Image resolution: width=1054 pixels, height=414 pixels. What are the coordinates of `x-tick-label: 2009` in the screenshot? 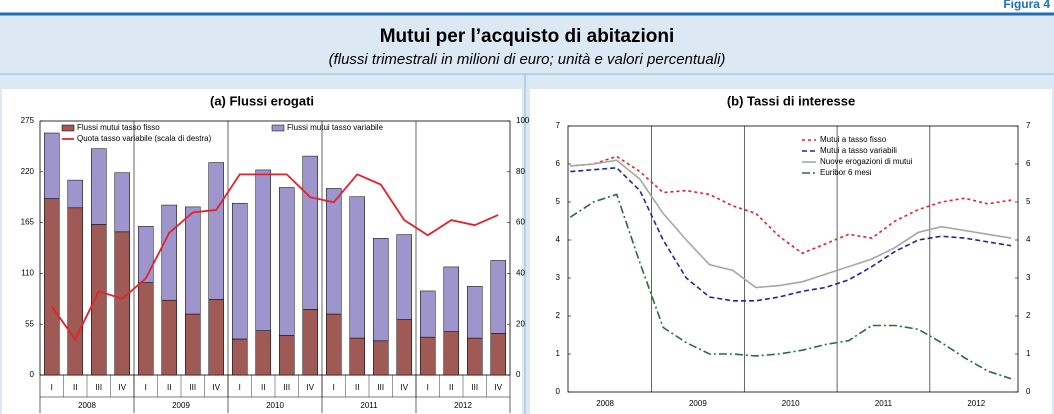 It's located at (698, 403).